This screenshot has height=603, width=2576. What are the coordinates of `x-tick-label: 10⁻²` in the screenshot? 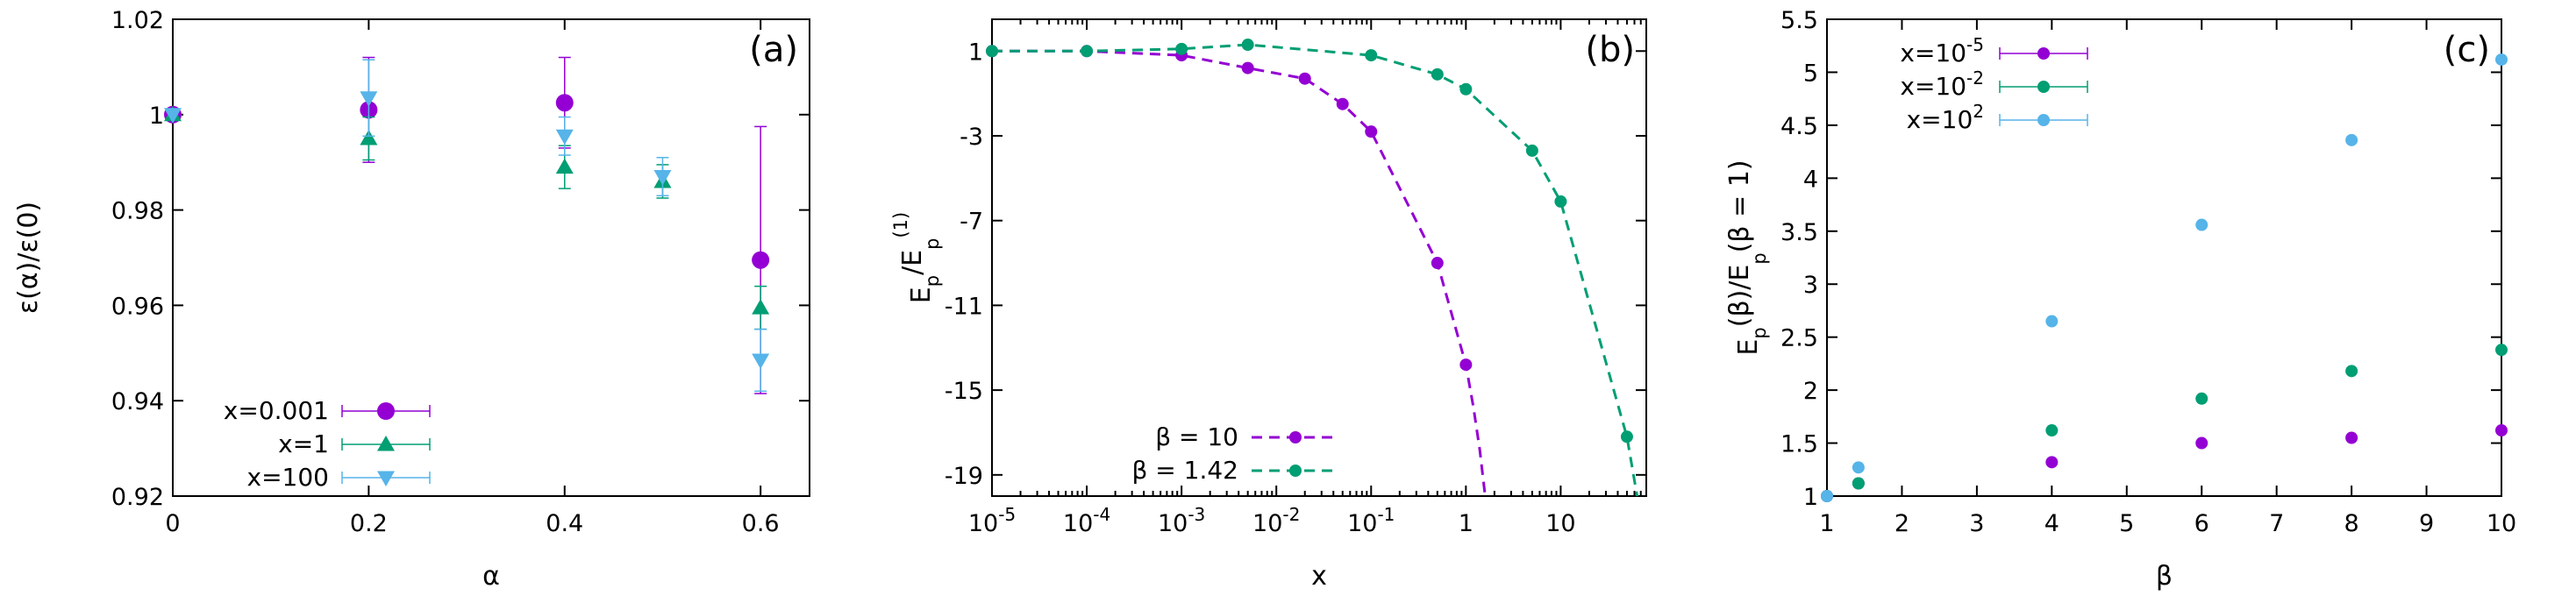 It's located at (1276, 520).